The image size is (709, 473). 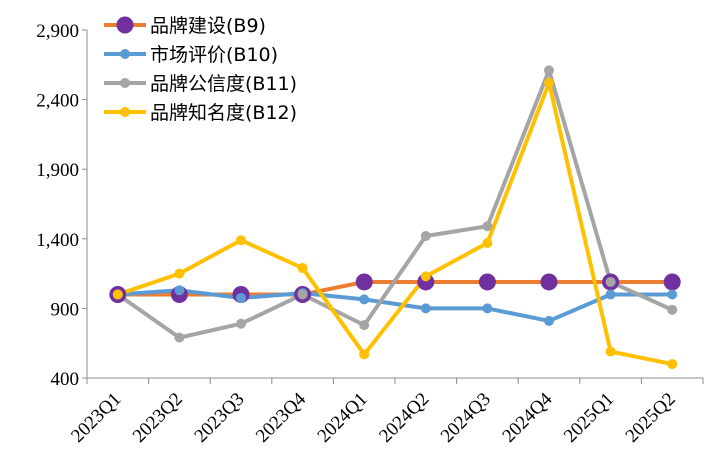 What do you see at coordinates (57, 31) in the screenshot?
I see `y-tick-label: 2,900` at bounding box center [57, 31].